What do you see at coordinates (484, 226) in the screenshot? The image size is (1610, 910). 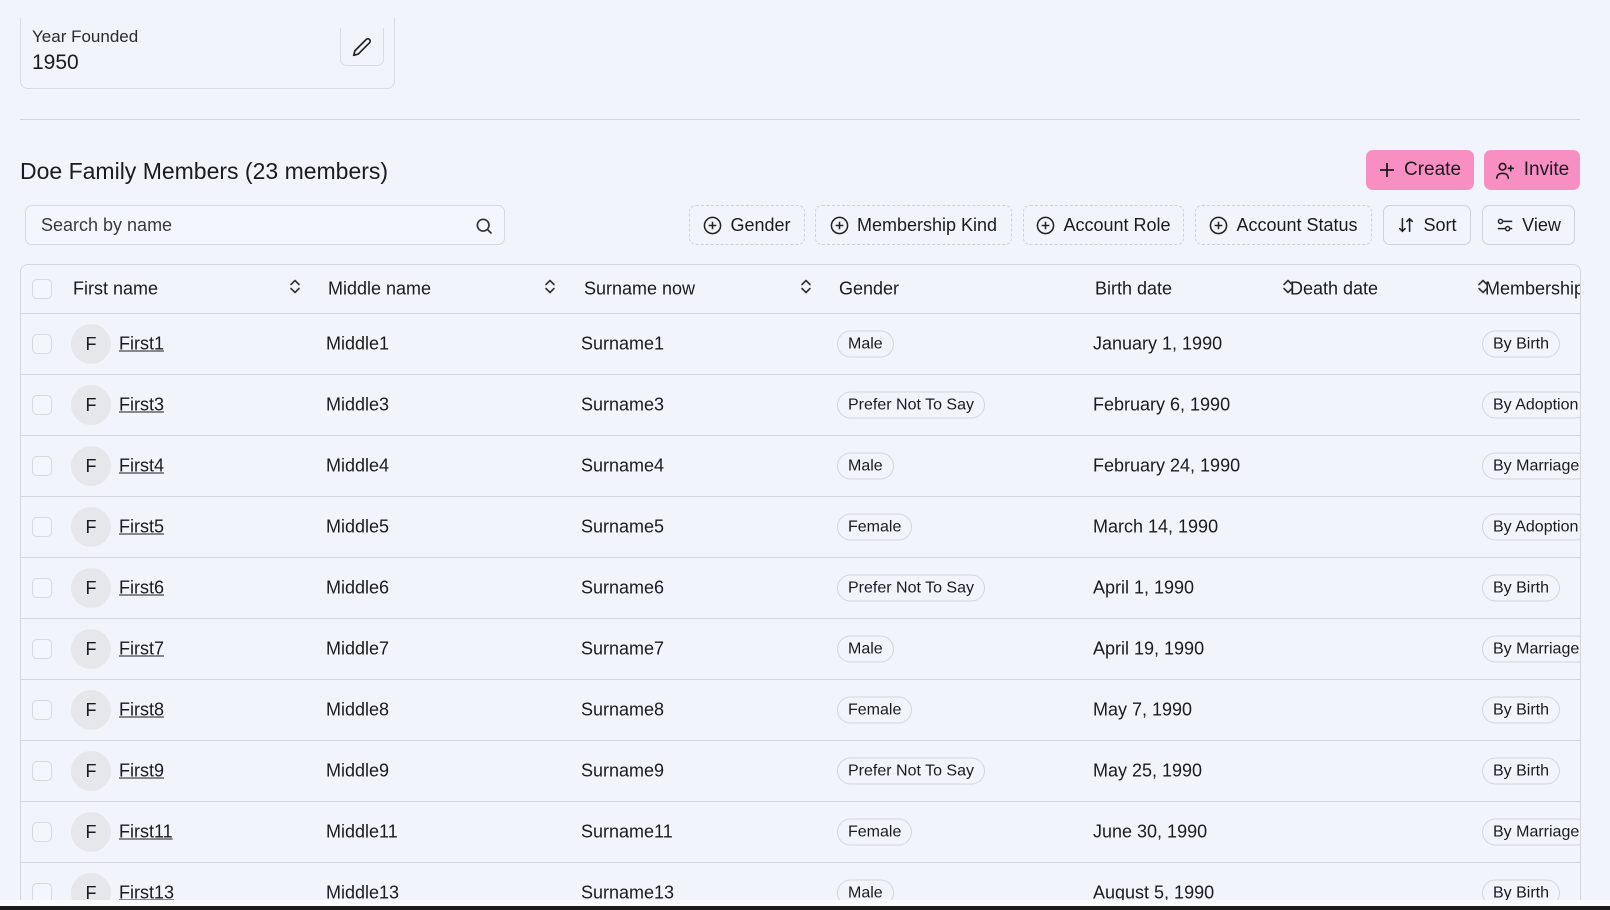 I see `search-icon` at bounding box center [484, 226].